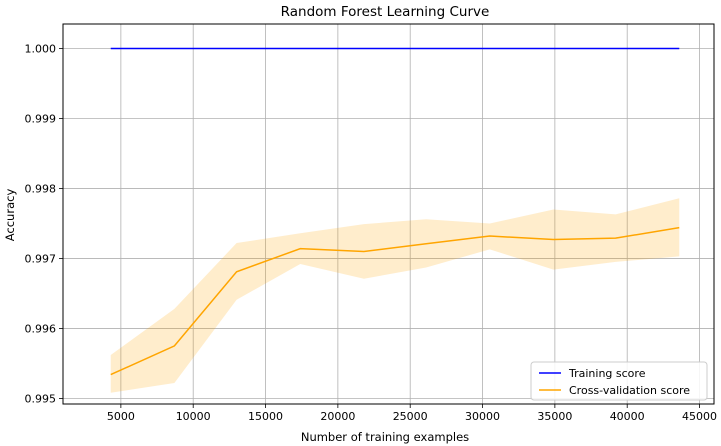 This screenshot has height=446, width=721. Describe the element at coordinates (41, 188) in the screenshot. I see `y-tick-label: 0.998` at that location.